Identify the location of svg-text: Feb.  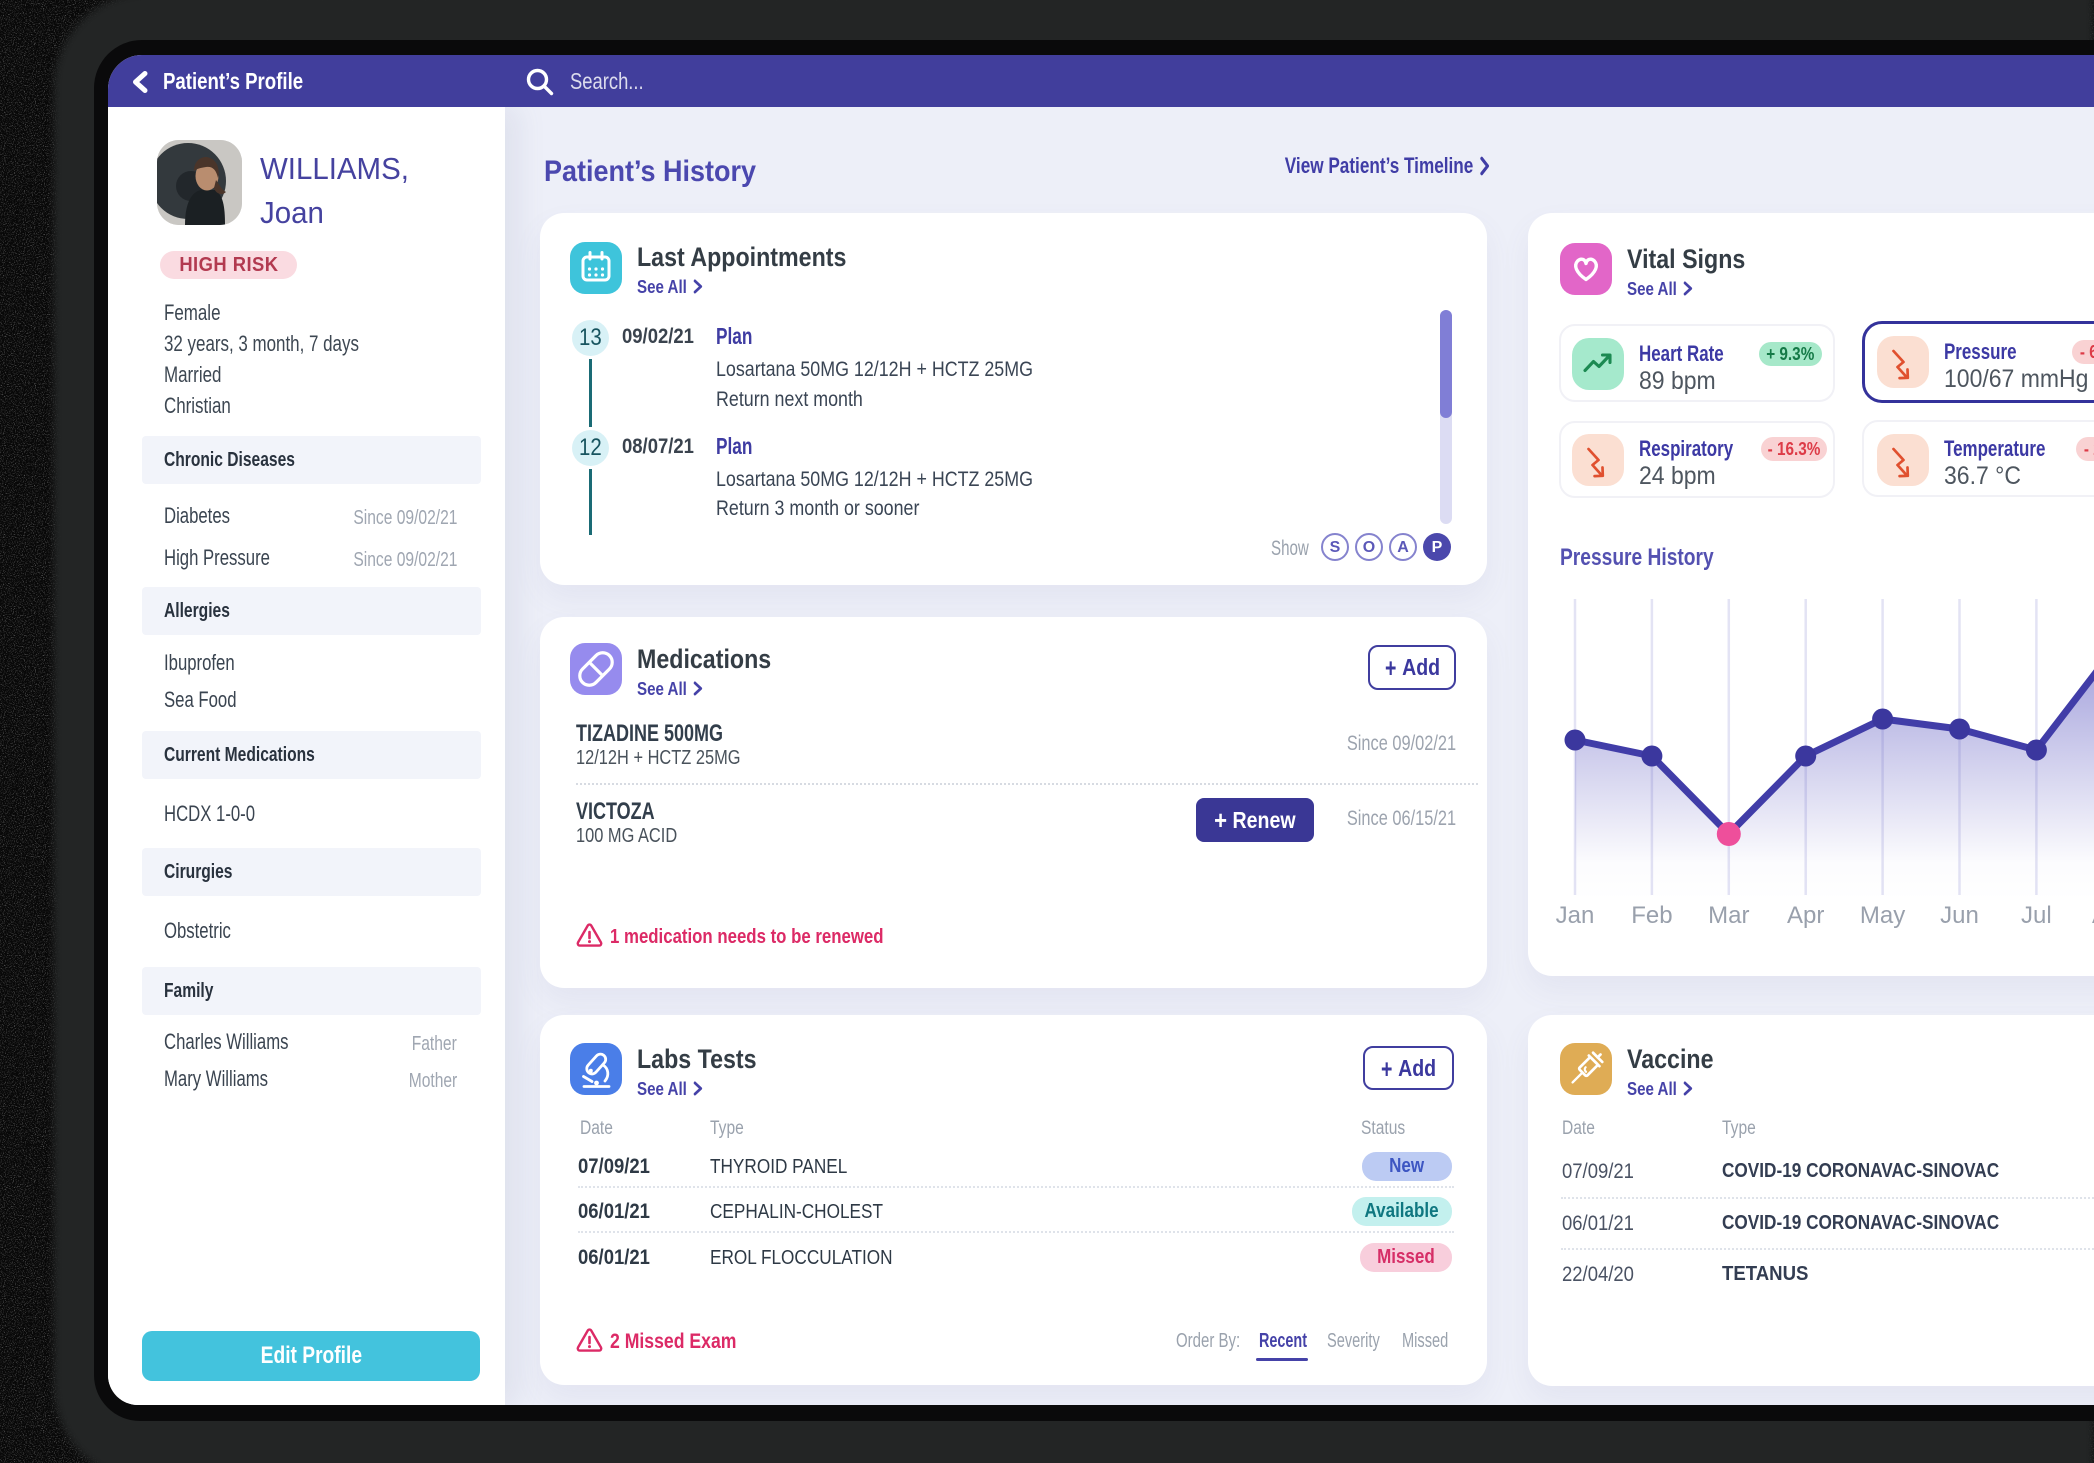
(1651, 915).